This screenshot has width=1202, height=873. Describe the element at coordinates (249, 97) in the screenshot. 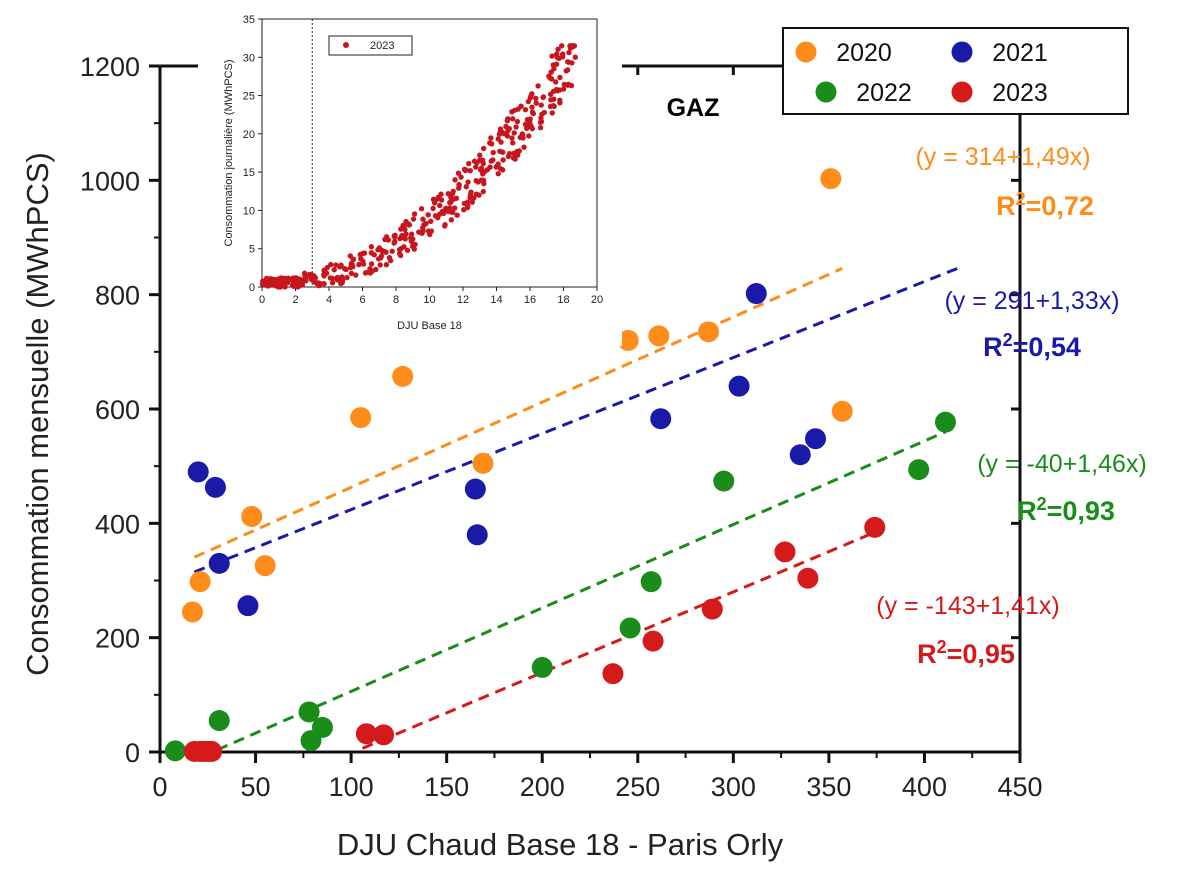

I see `inset-y-tick-label: 25` at that location.